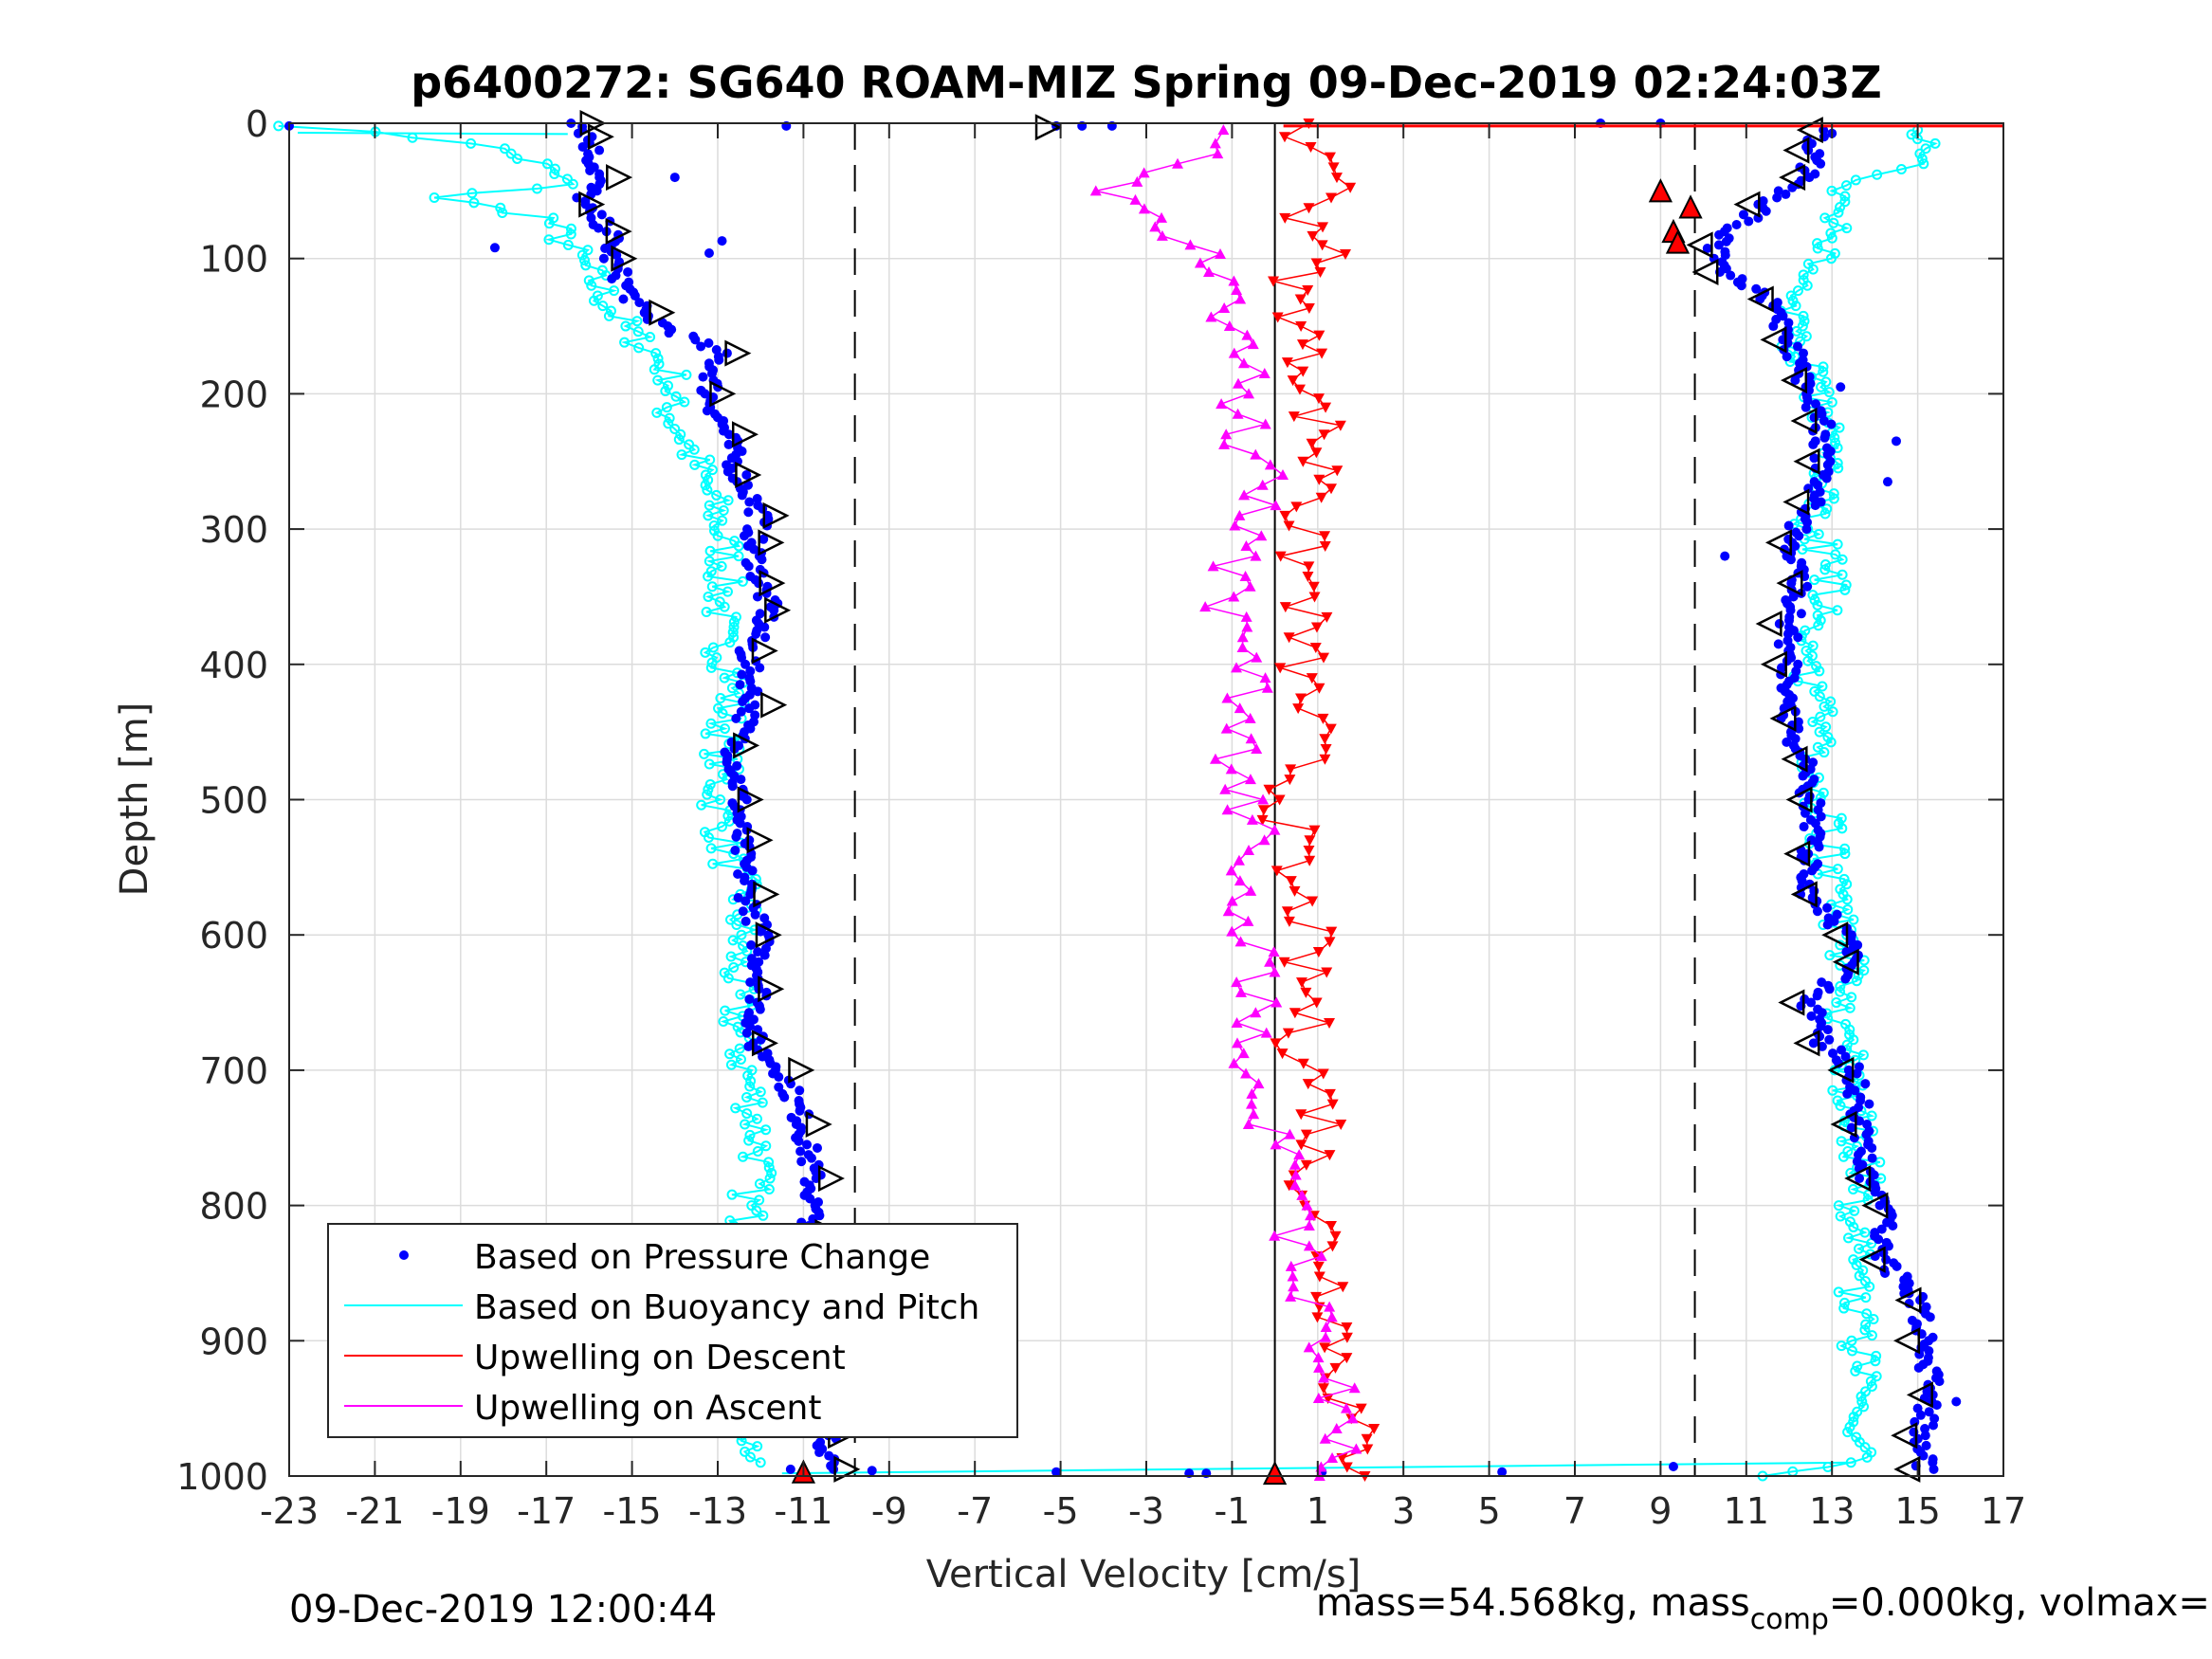 The width and height of the screenshot is (2212, 1659). Describe the element at coordinates (257, 124) in the screenshot. I see `y-tick-label: 0` at that location.